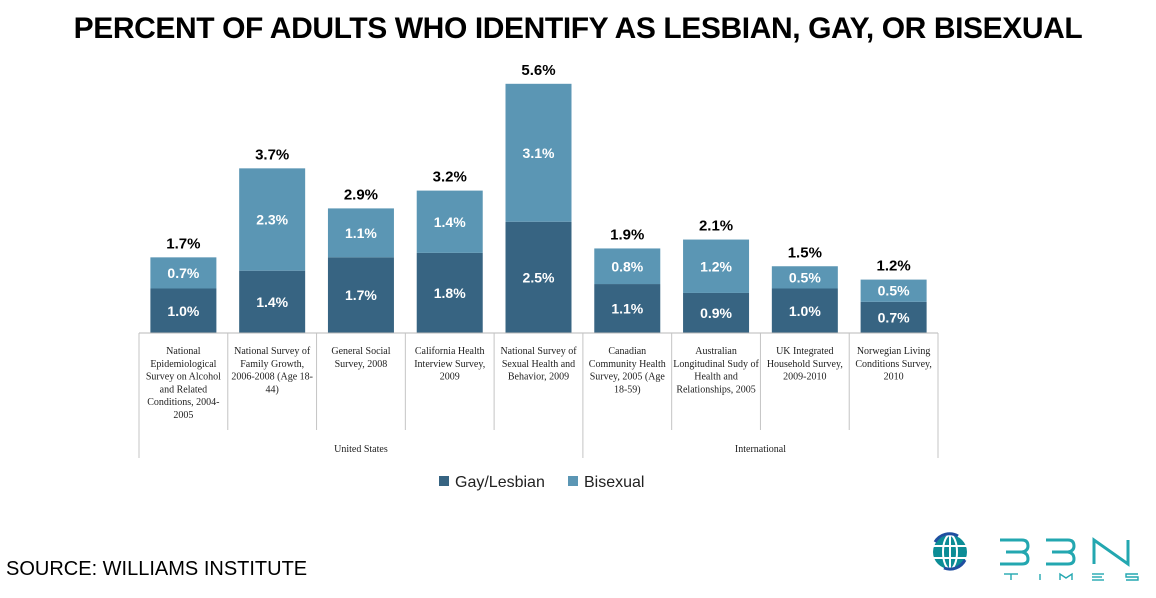 The image size is (1156, 598). What do you see at coordinates (614, 482) in the screenshot?
I see `legend-label-bisexual: Bisexual` at bounding box center [614, 482].